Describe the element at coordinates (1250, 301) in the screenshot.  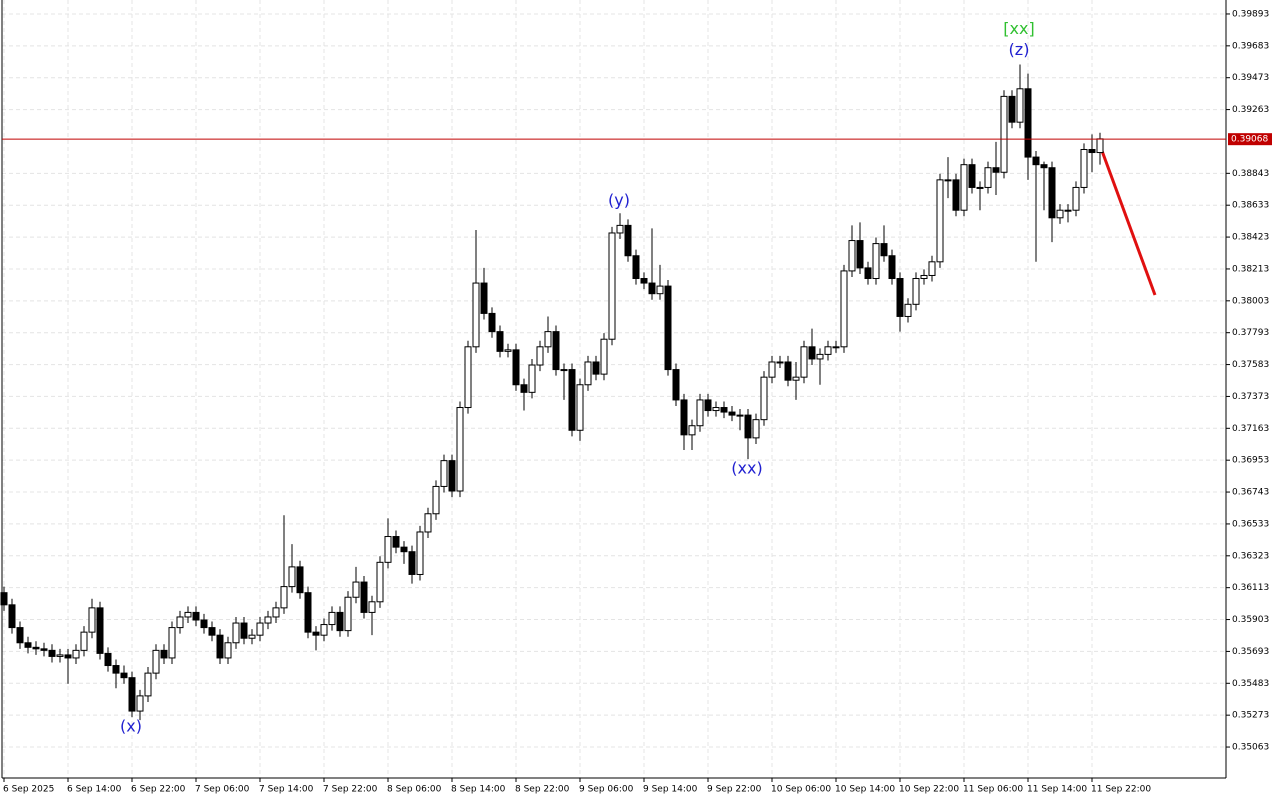
I see `y-tick-label: 0.38003` at that location.